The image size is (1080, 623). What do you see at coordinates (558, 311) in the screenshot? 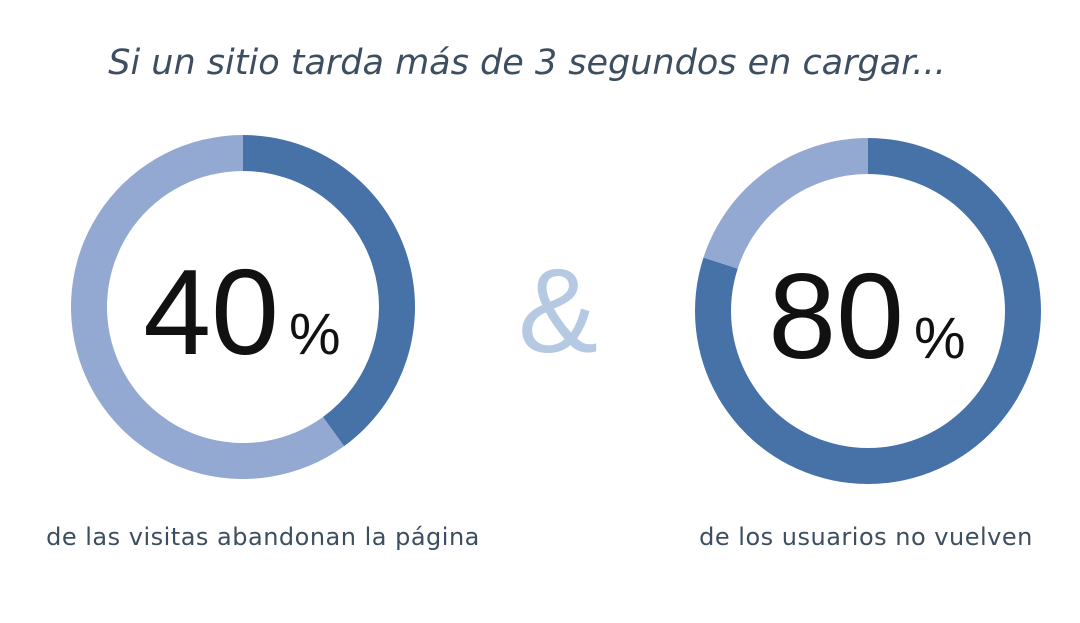
I see `connector: &` at bounding box center [558, 311].